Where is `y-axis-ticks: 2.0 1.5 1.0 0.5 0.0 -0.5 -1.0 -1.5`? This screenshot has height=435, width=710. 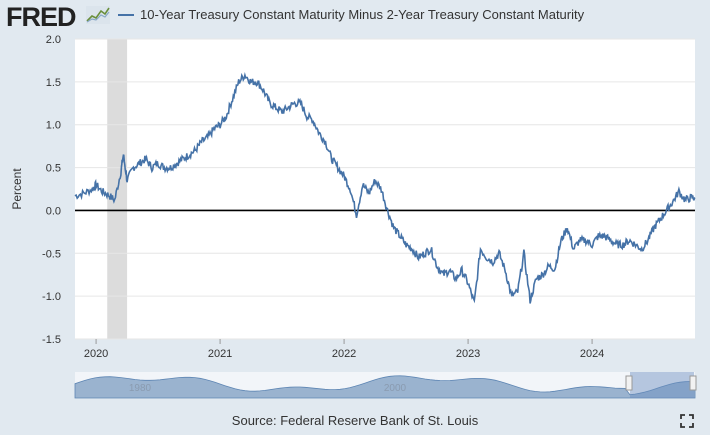 y-axis-ticks: 2.0 1.5 1.0 0.5 0.0 -0.5 -1.0 -1.5 is located at coordinates (51, 190).